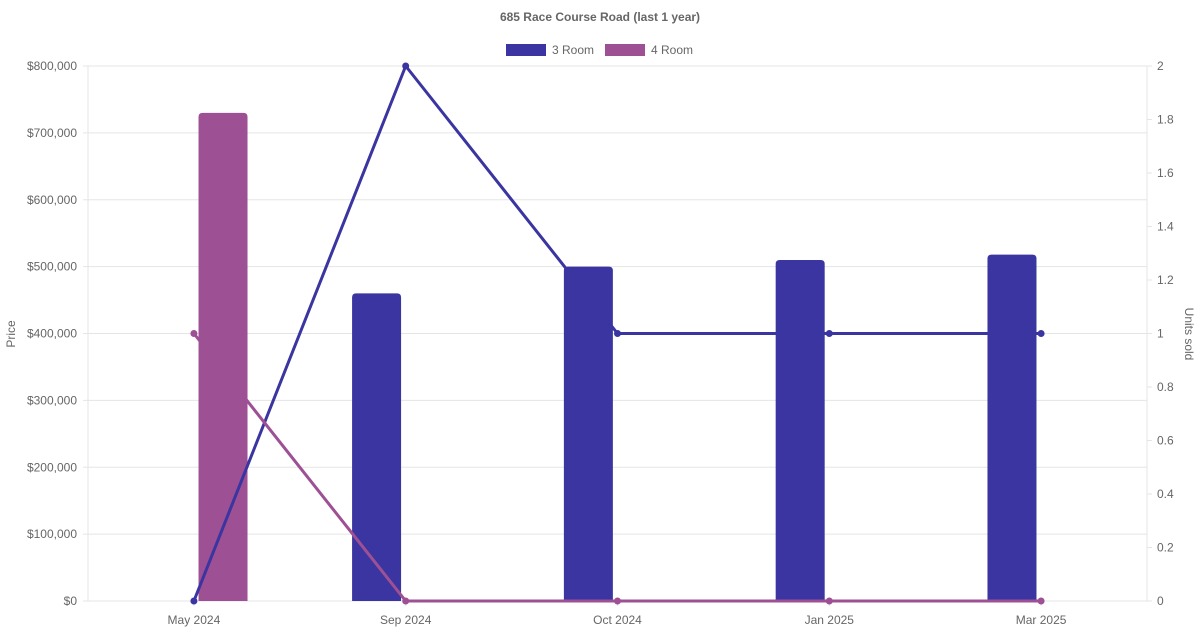  What do you see at coordinates (52, 267) in the screenshot?
I see `y-left-tick-label: $500,000` at bounding box center [52, 267].